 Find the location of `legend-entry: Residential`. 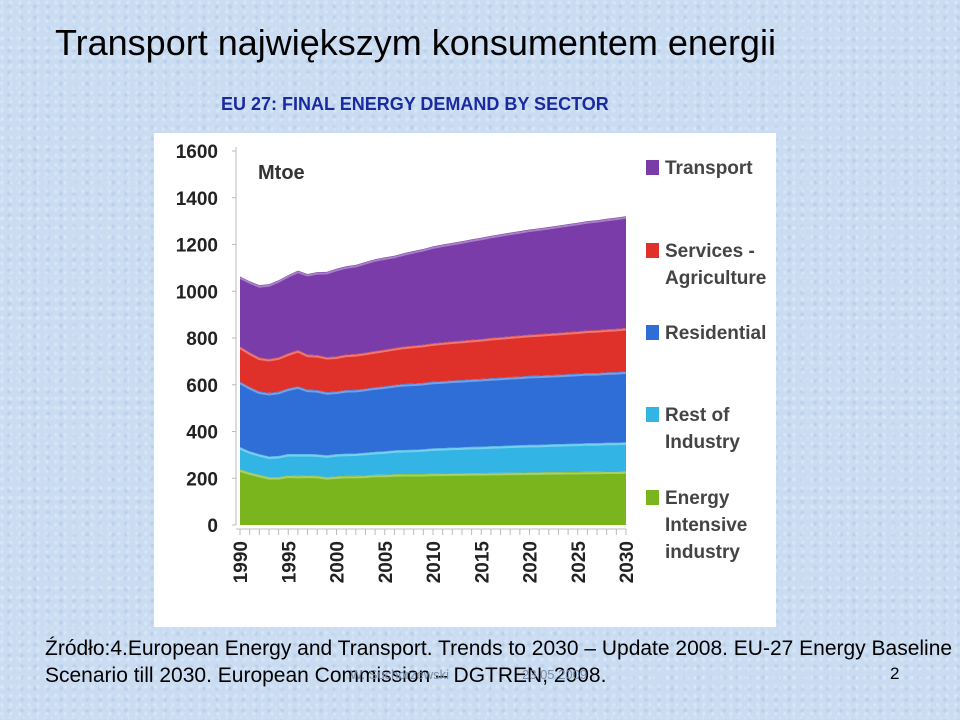

legend-entry: Residential is located at coordinates (706, 333).